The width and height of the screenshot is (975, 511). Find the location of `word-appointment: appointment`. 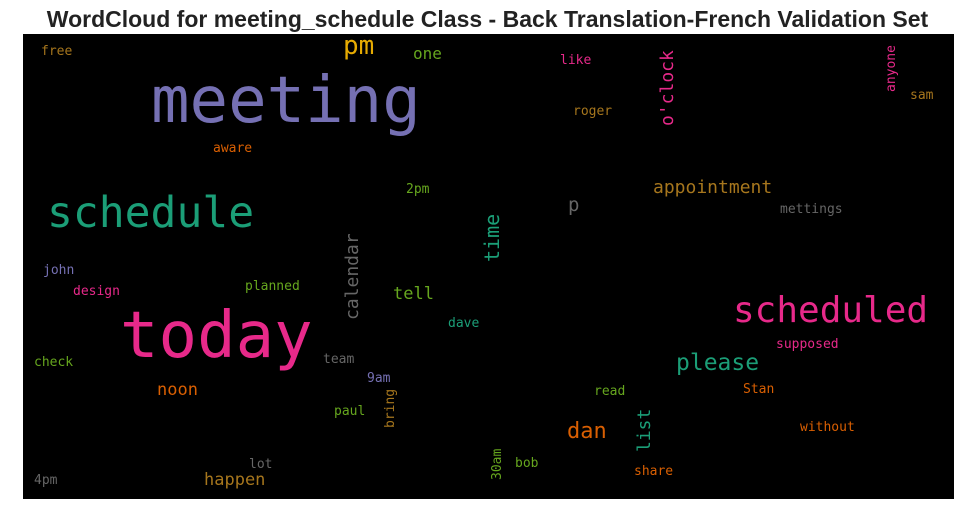

word-appointment: appointment is located at coordinates (713, 187).